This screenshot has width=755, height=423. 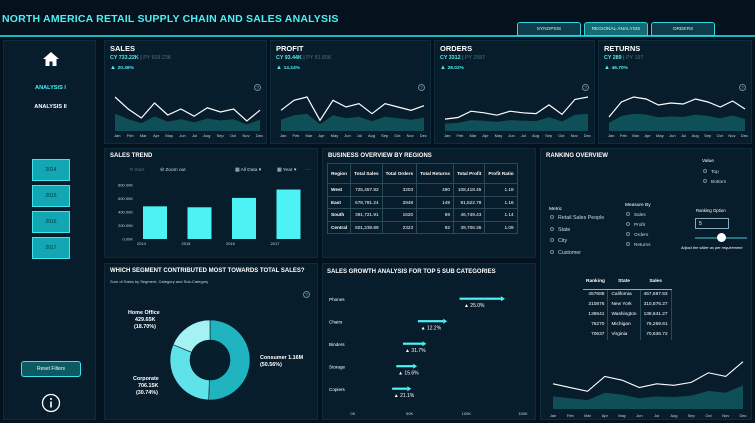 I want to click on metric-option-0: Retail Sales People, so click(x=577, y=218).